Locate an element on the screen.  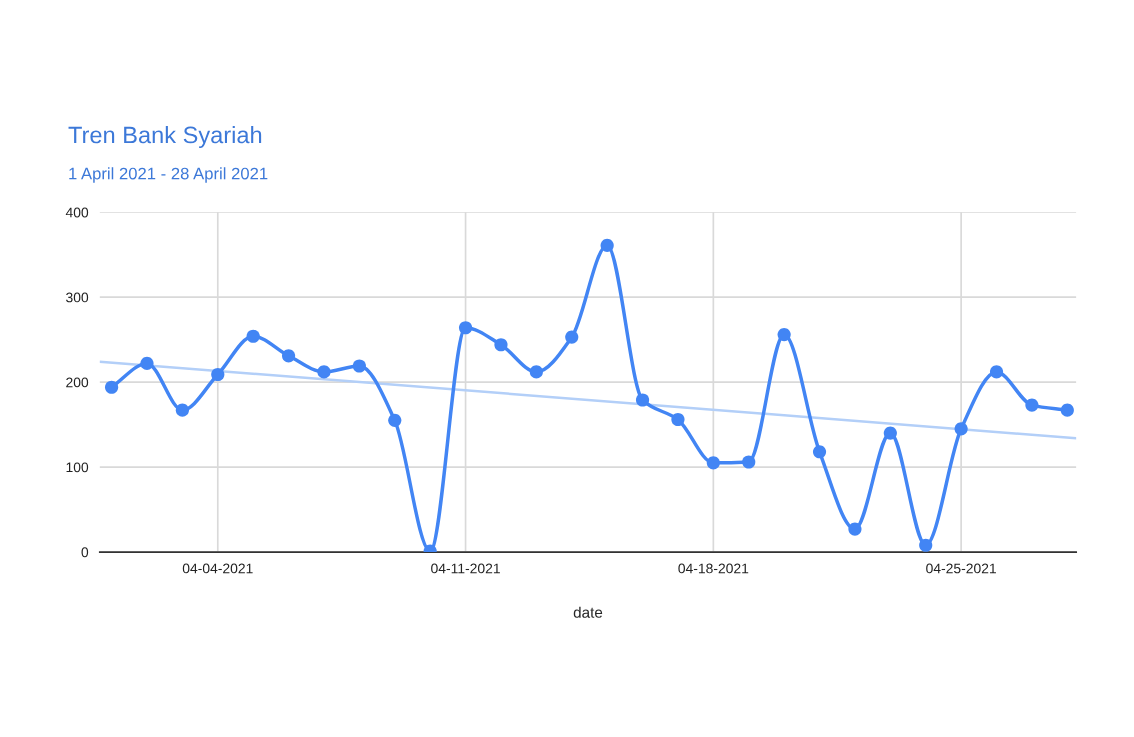
y-tick-label: 300 is located at coordinates (77, 297).